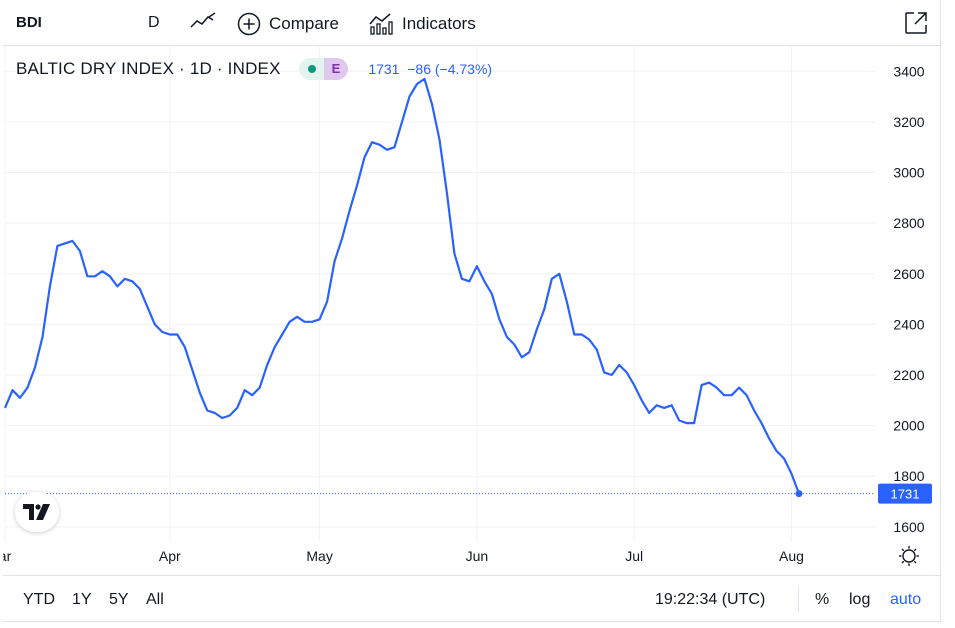 The height and width of the screenshot is (628, 955). I want to click on status-dot-icon, so click(311, 69).